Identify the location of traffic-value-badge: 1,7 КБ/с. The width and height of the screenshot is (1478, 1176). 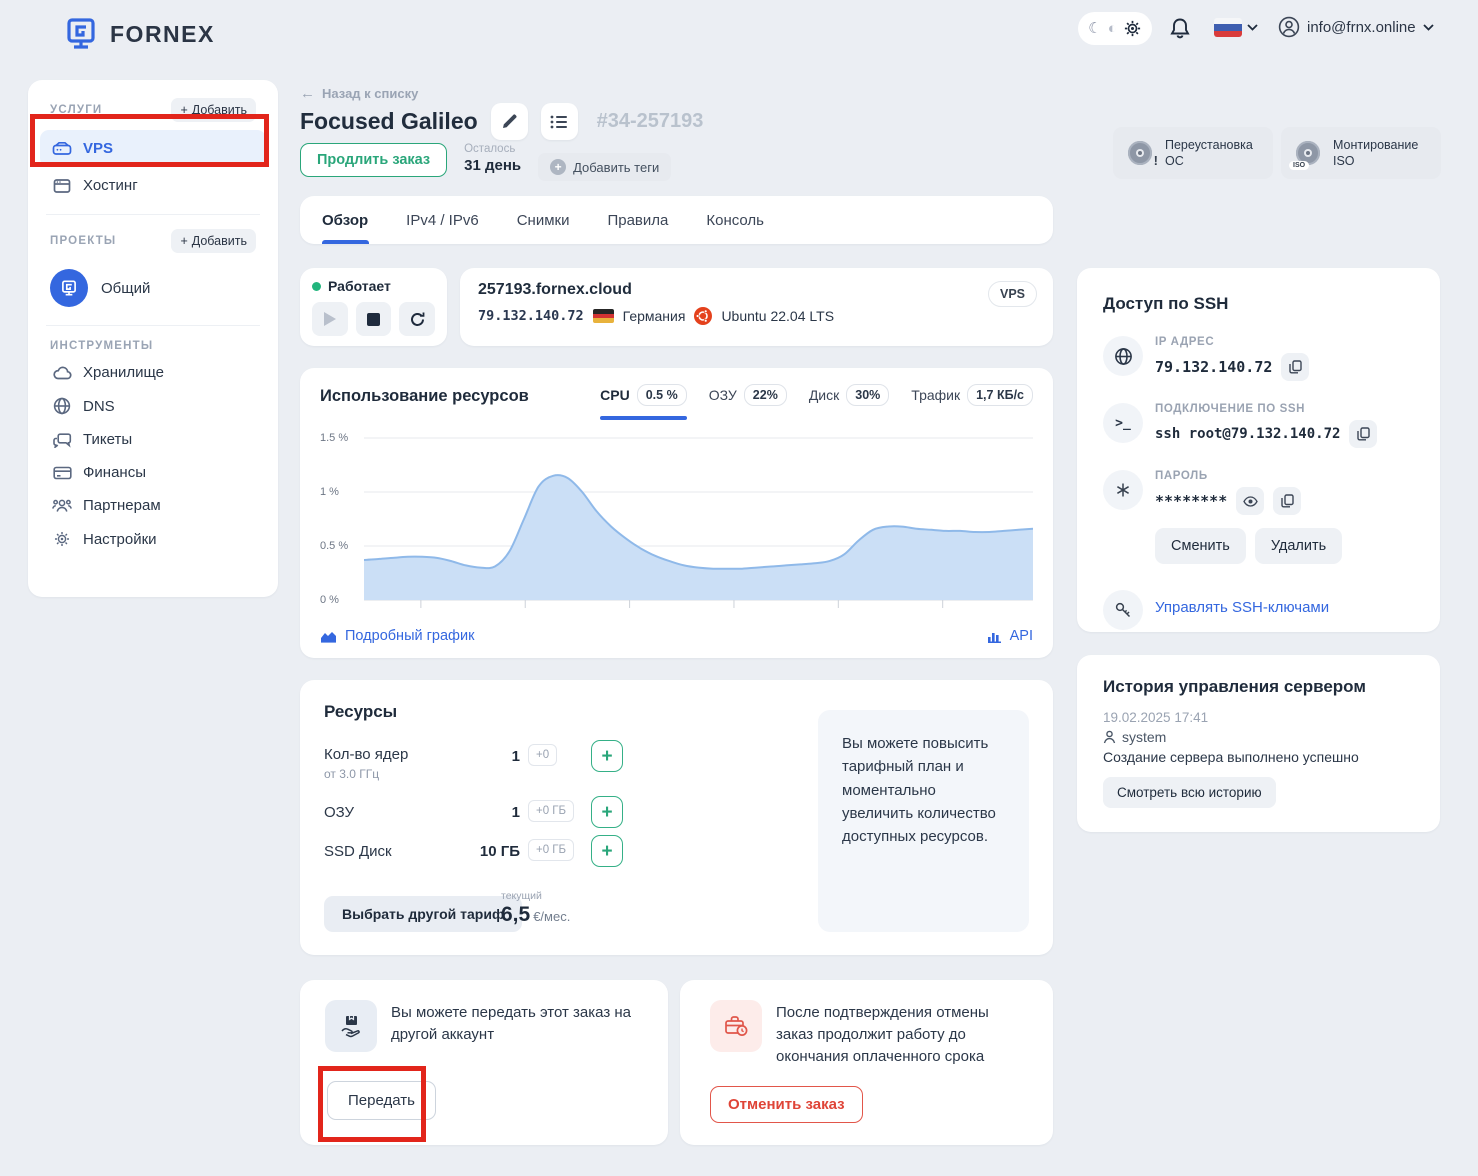
(1000, 395).